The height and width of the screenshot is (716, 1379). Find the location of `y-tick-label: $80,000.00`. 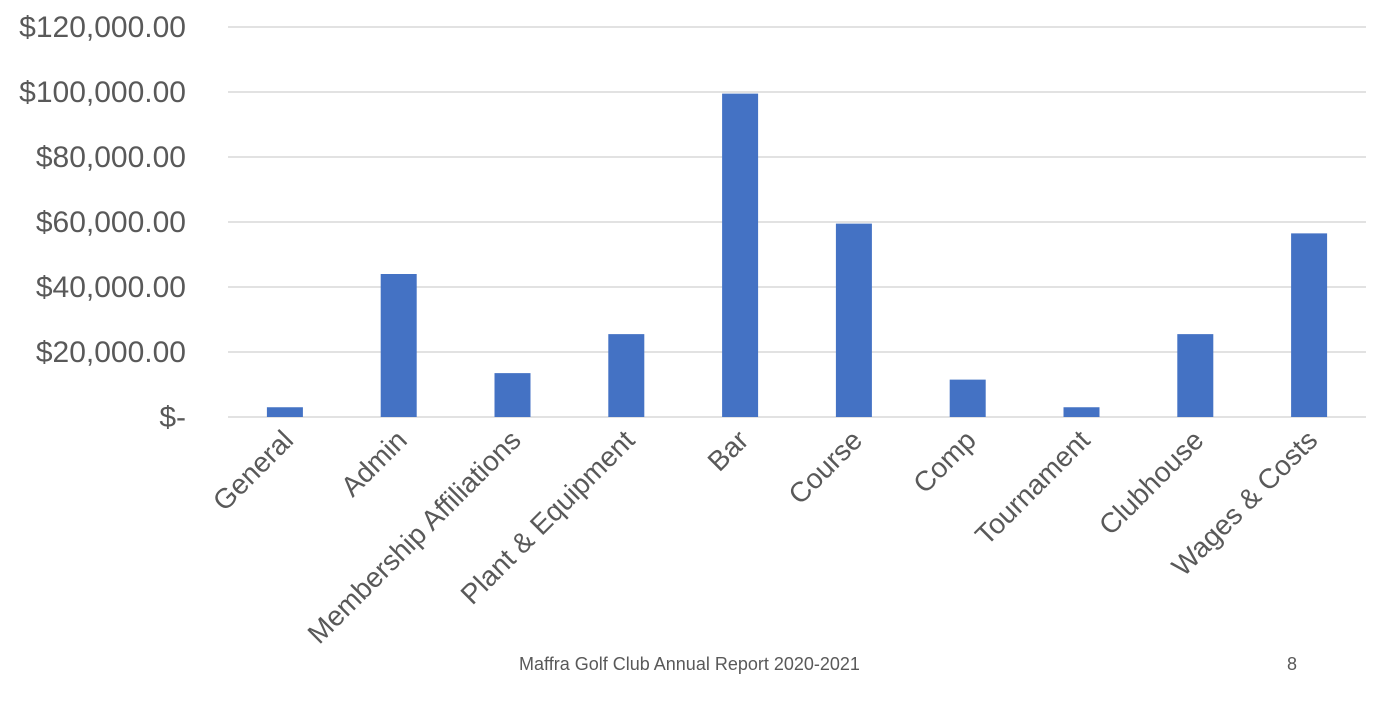

y-tick-label: $80,000.00 is located at coordinates (111, 157).